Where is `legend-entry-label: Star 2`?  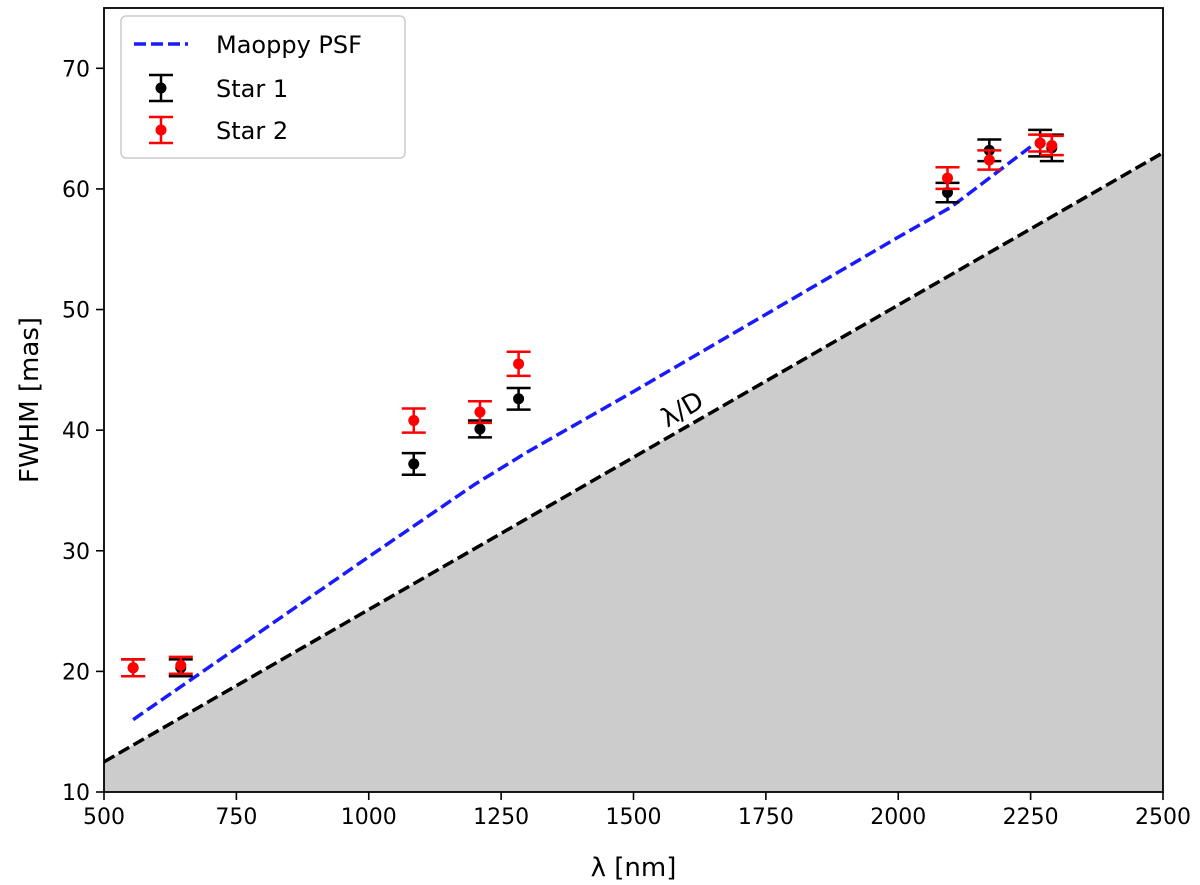
legend-entry-label: Star 2 is located at coordinates (252, 131).